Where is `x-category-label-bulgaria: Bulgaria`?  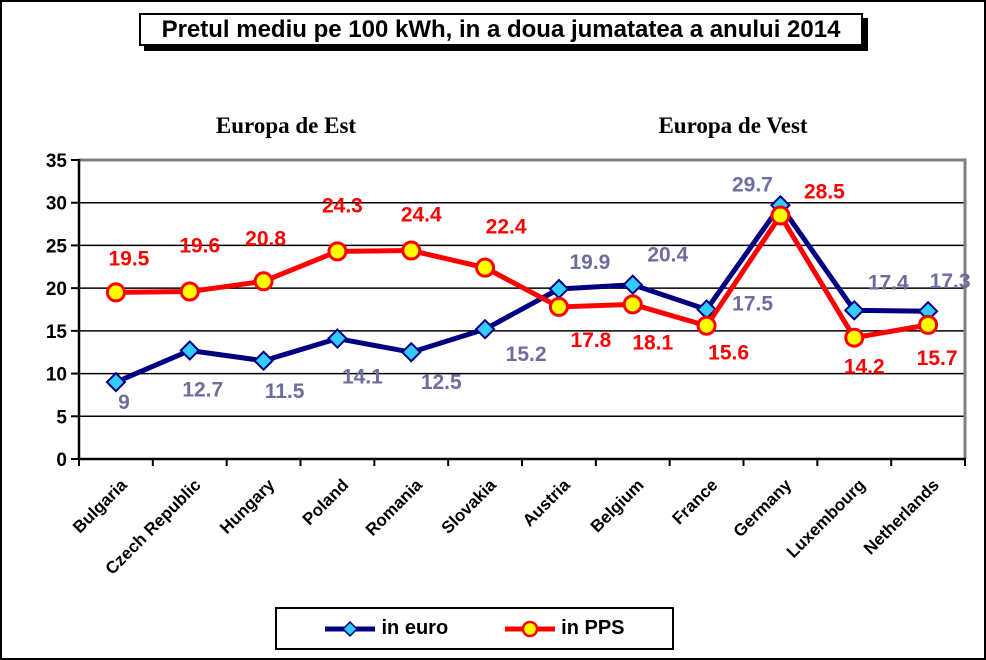
x-category-label-bulgaria: Bulgaria is located at coordinates (100, 506).